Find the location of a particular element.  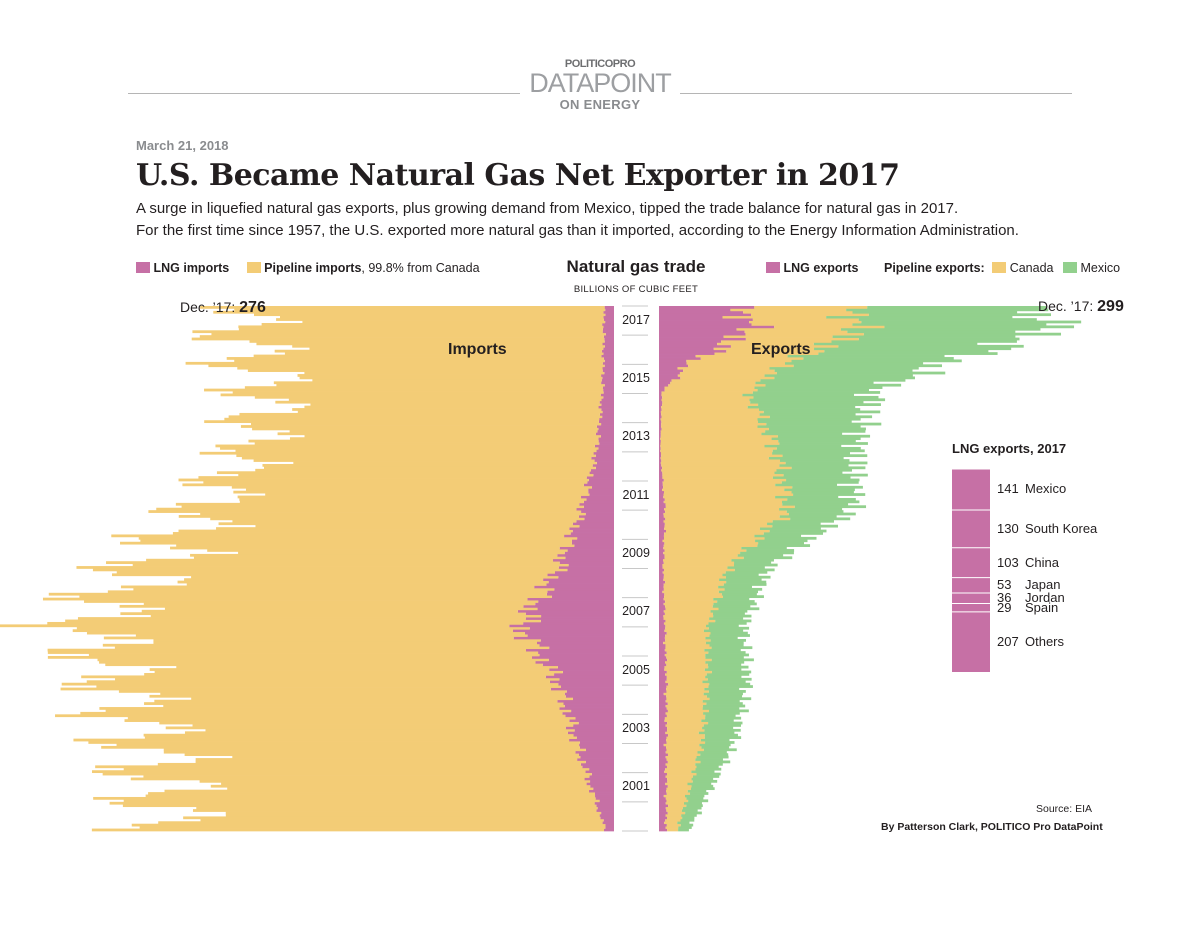

dec17-exports-prefix: Dec. ’17: is located at coordinates (1066, 306).